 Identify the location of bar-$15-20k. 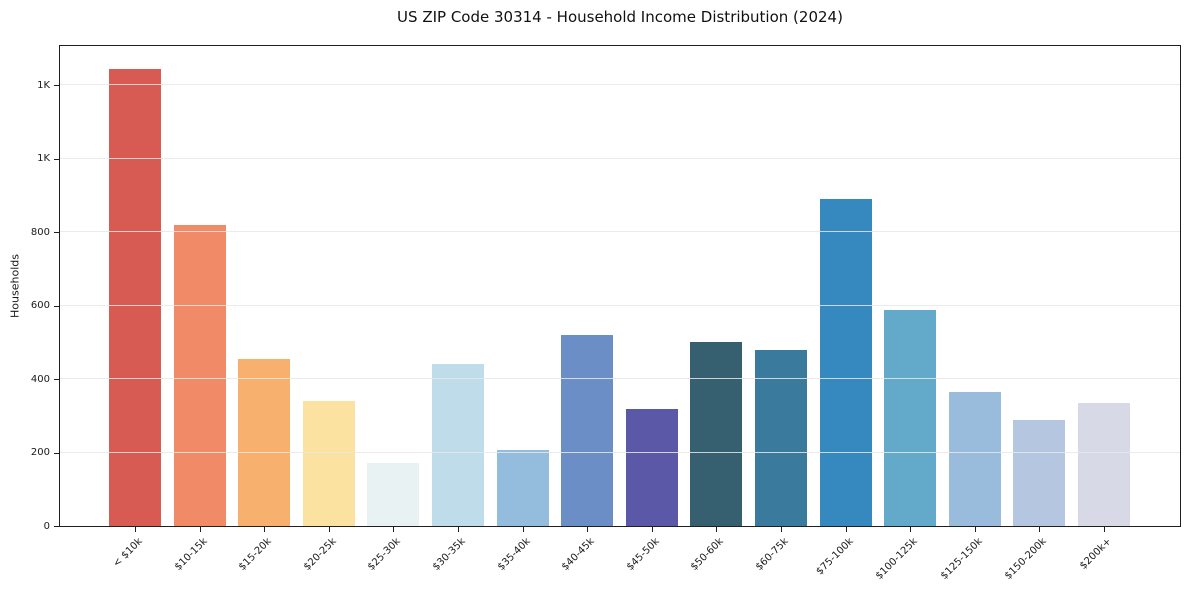
(264, 442).